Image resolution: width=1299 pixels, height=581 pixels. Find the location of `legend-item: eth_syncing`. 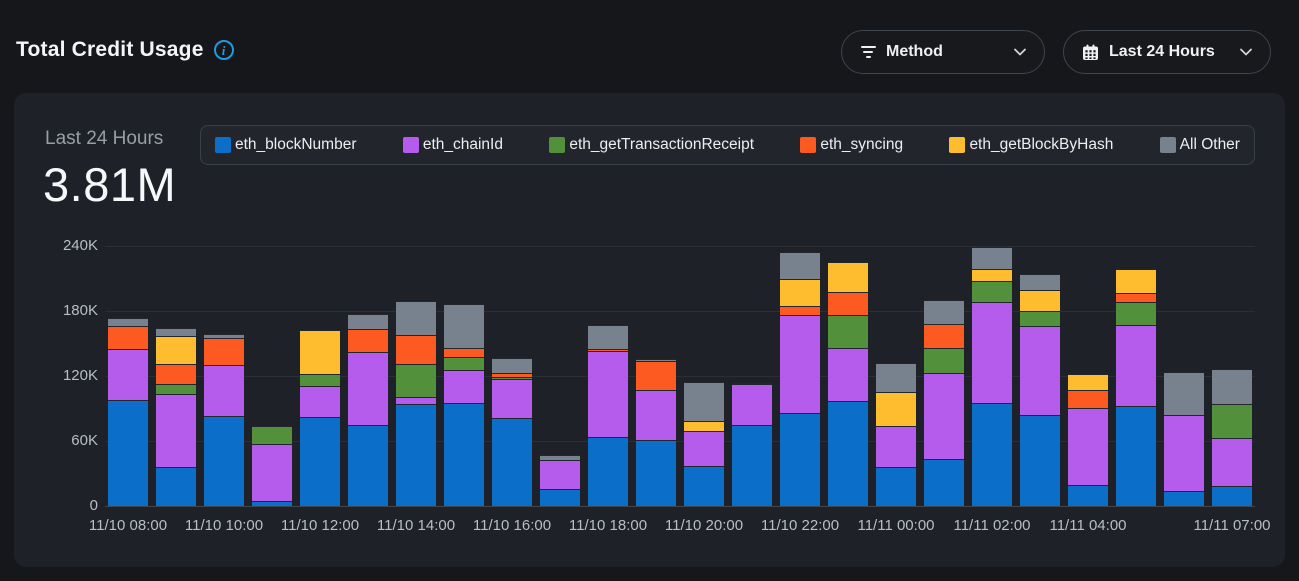

legend-item: eth_syncing is located at coordinates (851, 145).